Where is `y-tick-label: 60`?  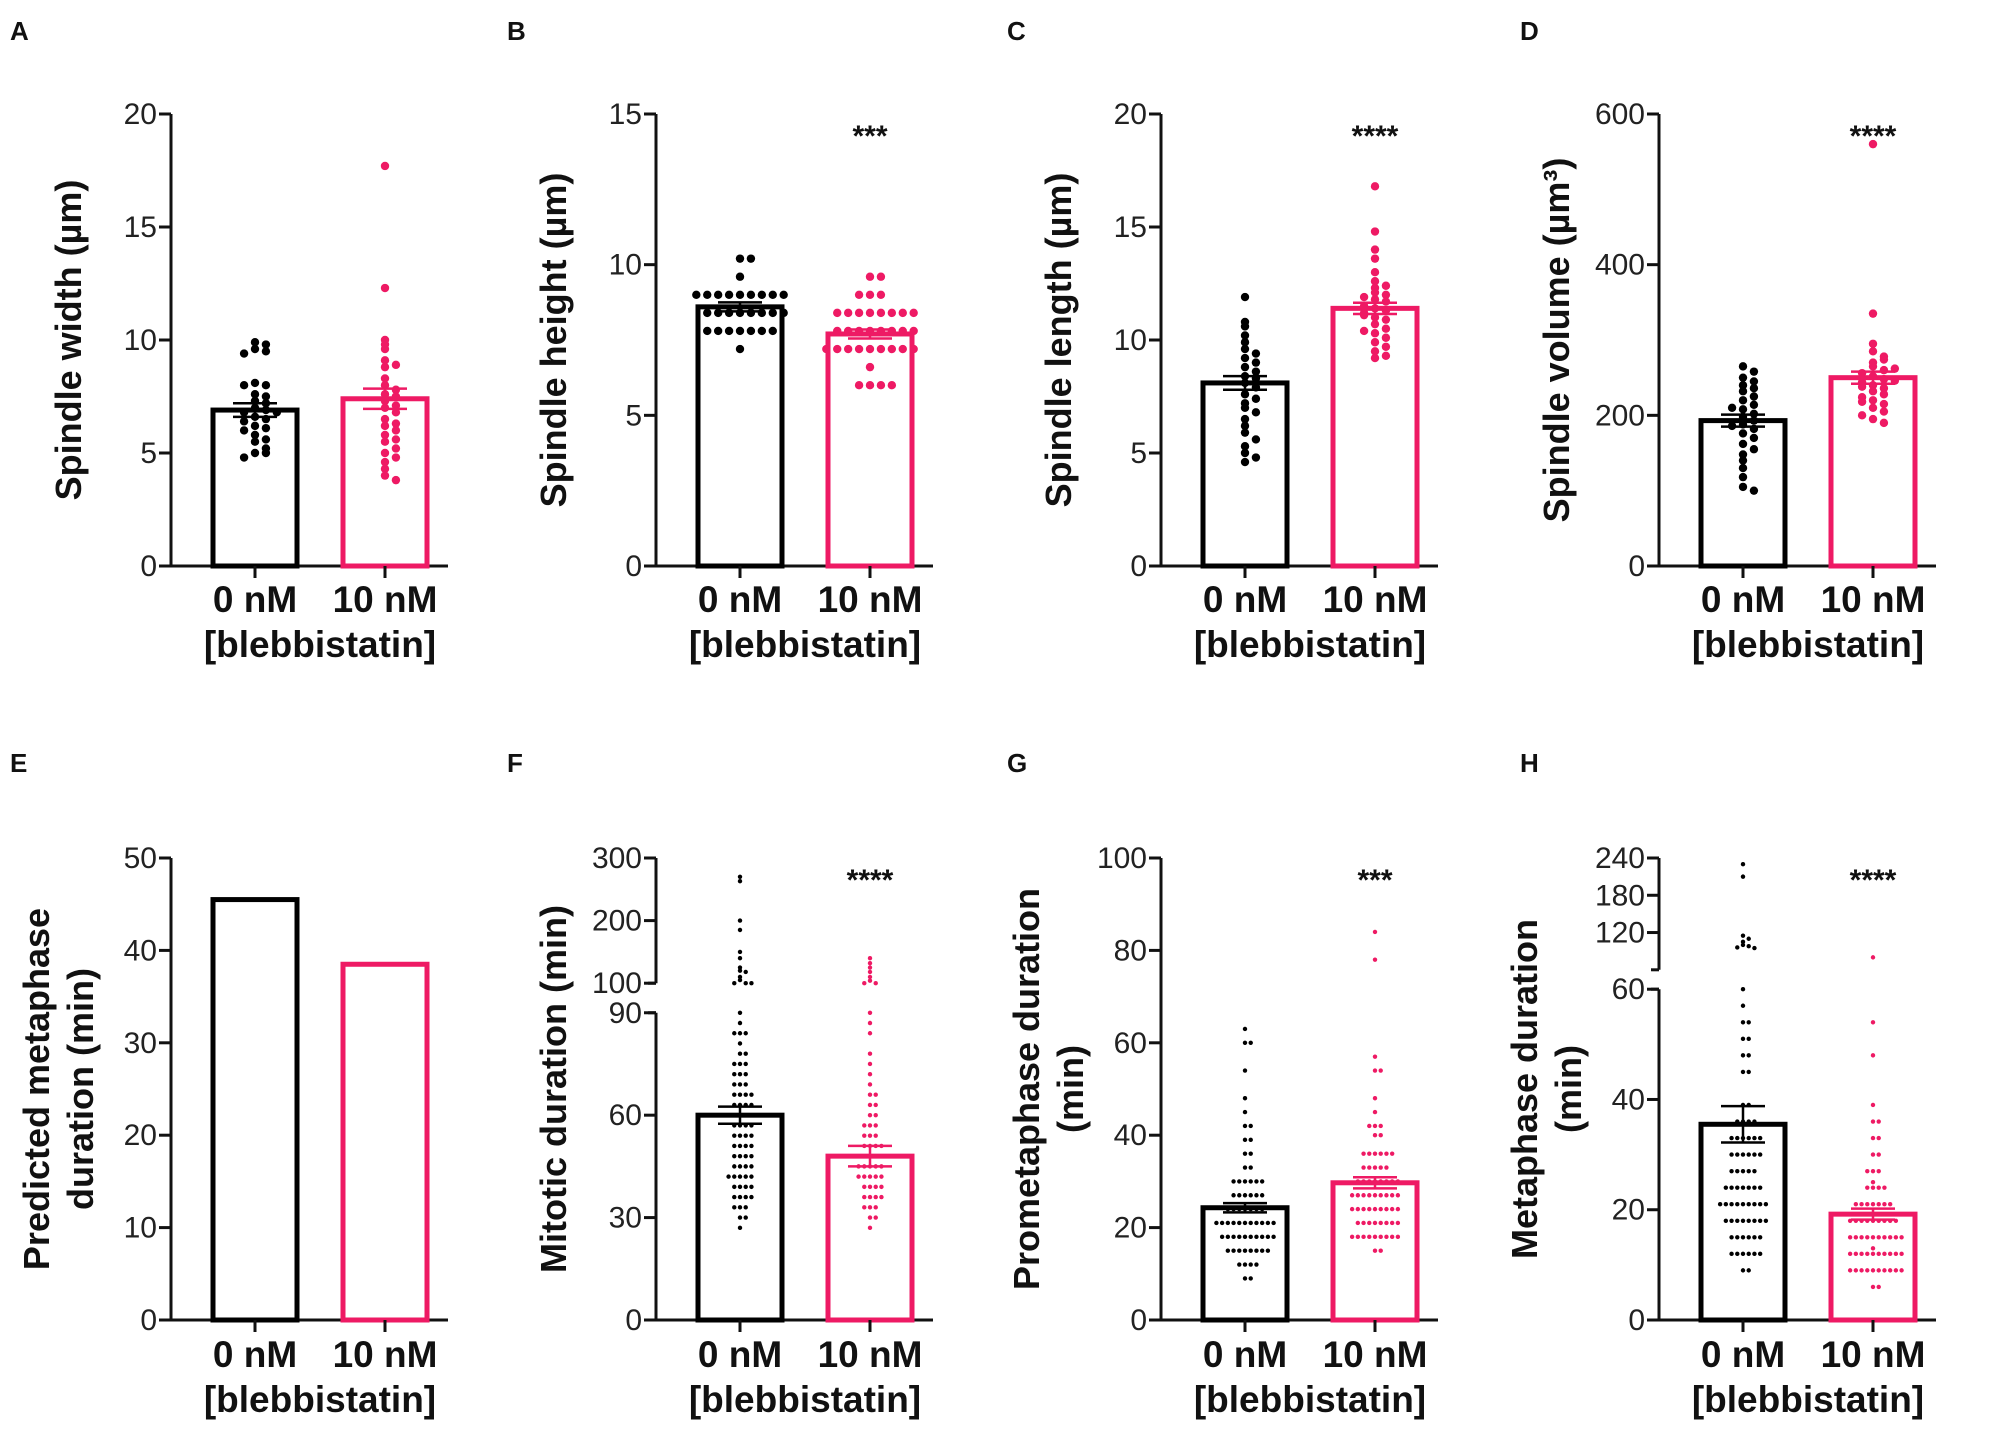
y-tick-label: 60 is located at coordinates (625, 1115).